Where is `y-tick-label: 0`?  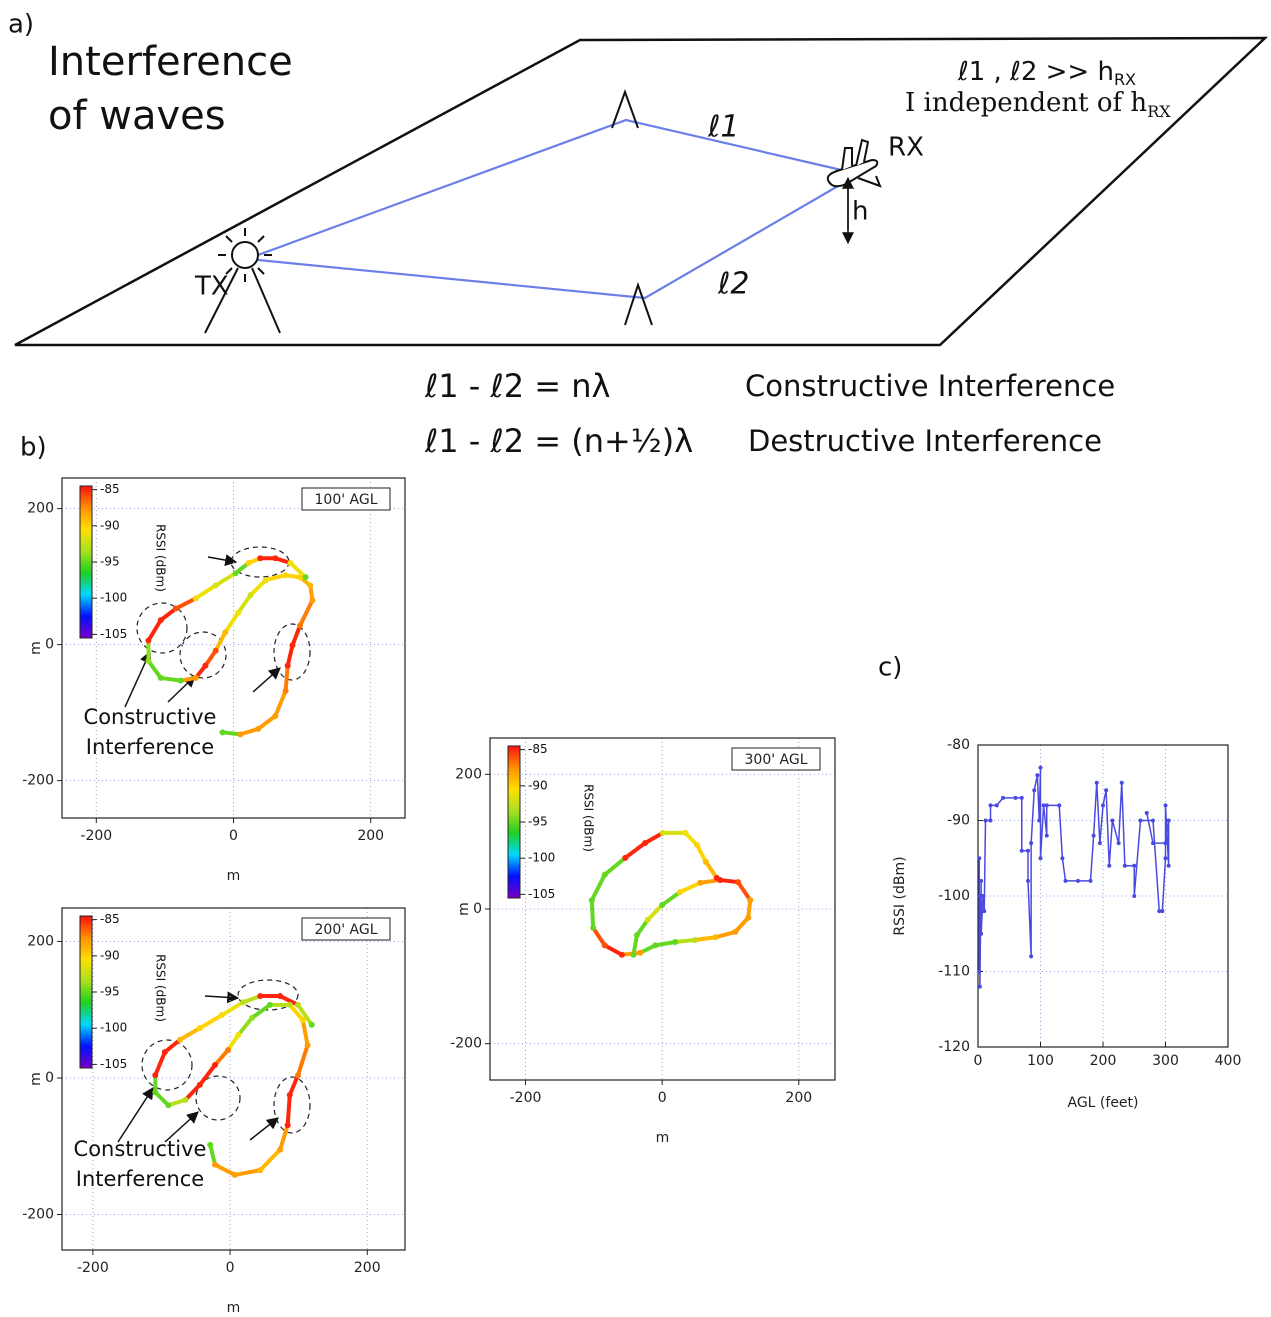 y-tick-label: 0 is located at coordinates (49, 645).